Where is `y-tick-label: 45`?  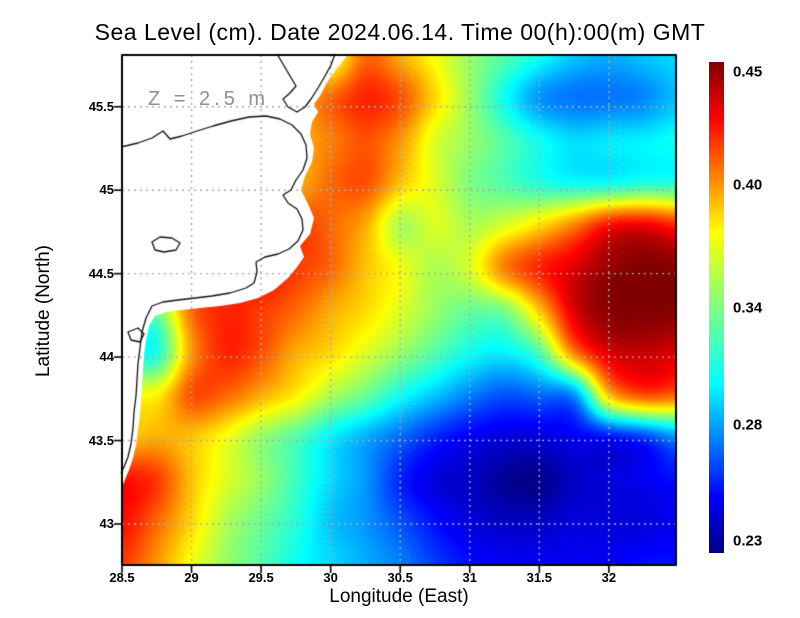 y-tick-label: 45 is located at coordinates (106, 190).